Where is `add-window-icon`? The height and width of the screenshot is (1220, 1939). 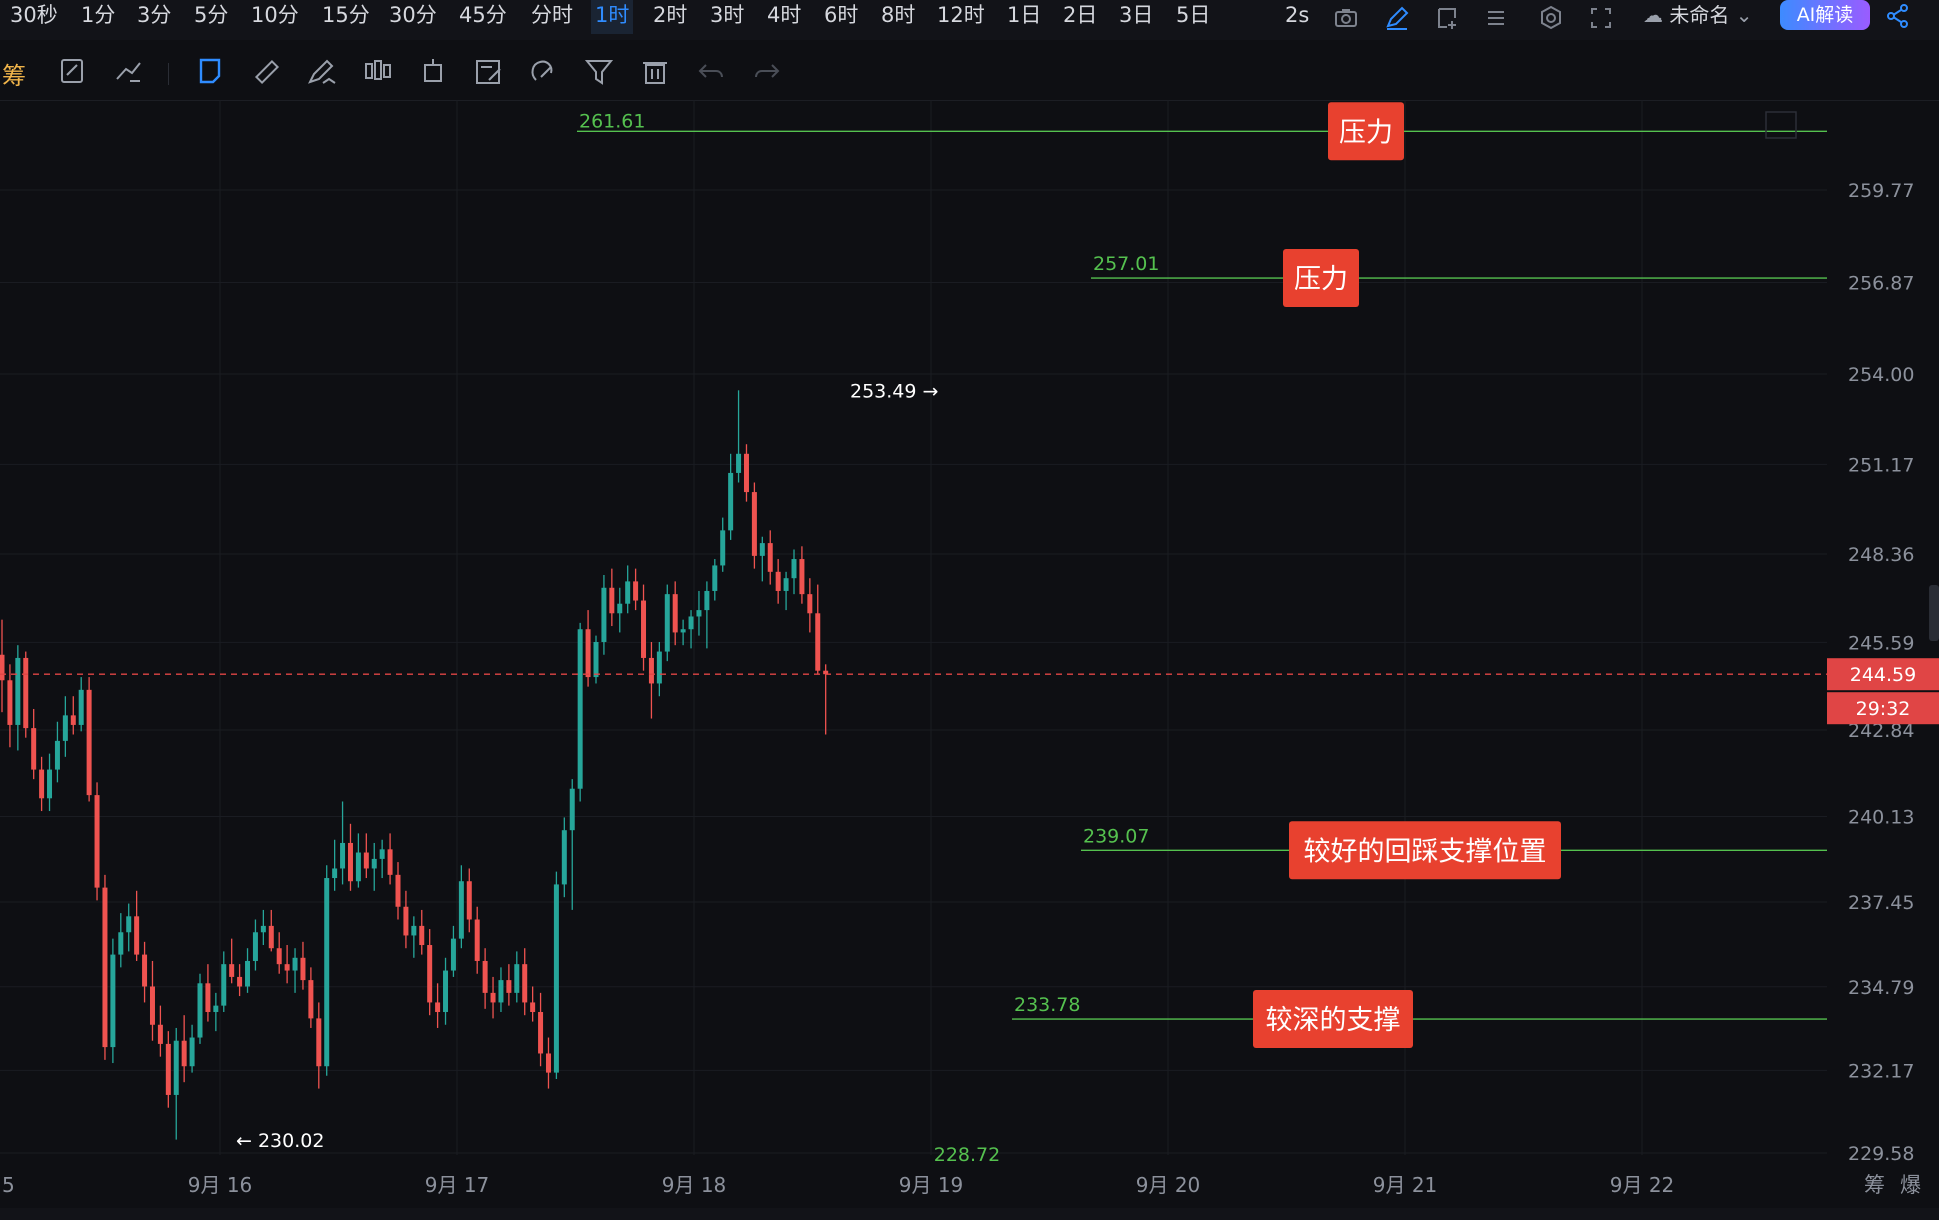
add-window-icon is located at coordinates (1447, 18).